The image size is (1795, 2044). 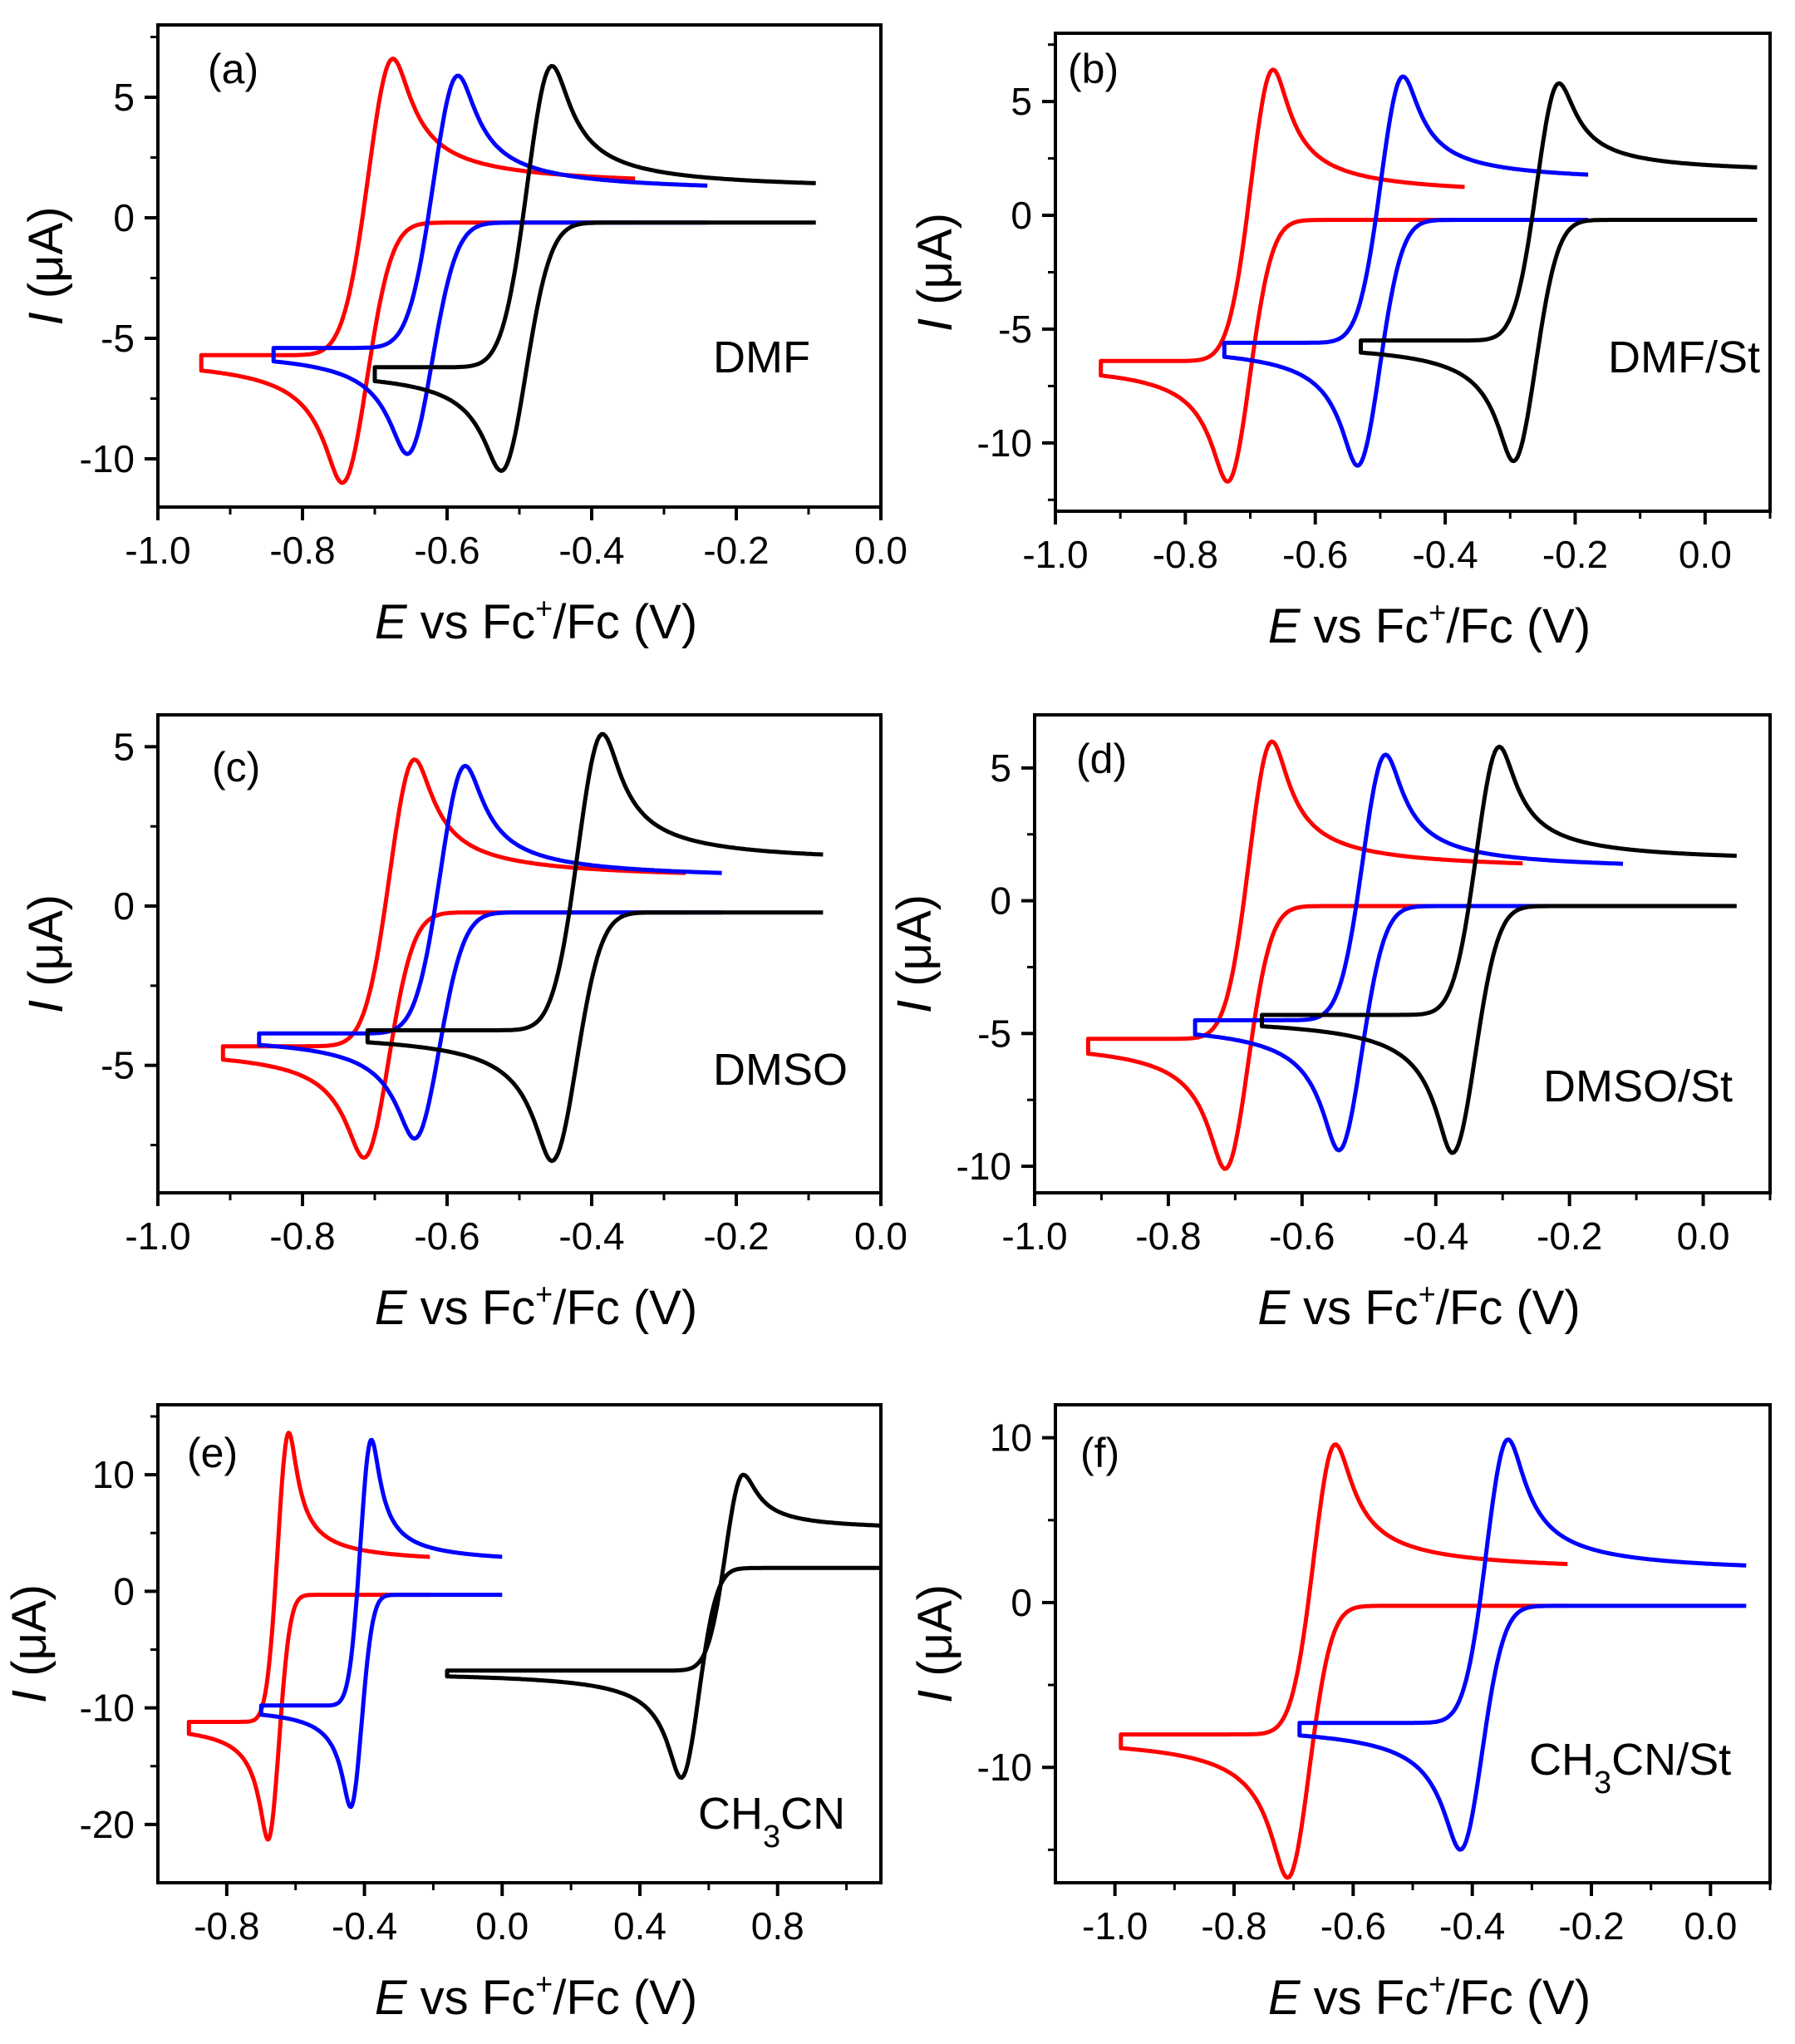 What do you see at coordinates (1561, 1760) in the screenshot?
I see `solvent-label-main: CH` at bounding box center [1561, 1760].